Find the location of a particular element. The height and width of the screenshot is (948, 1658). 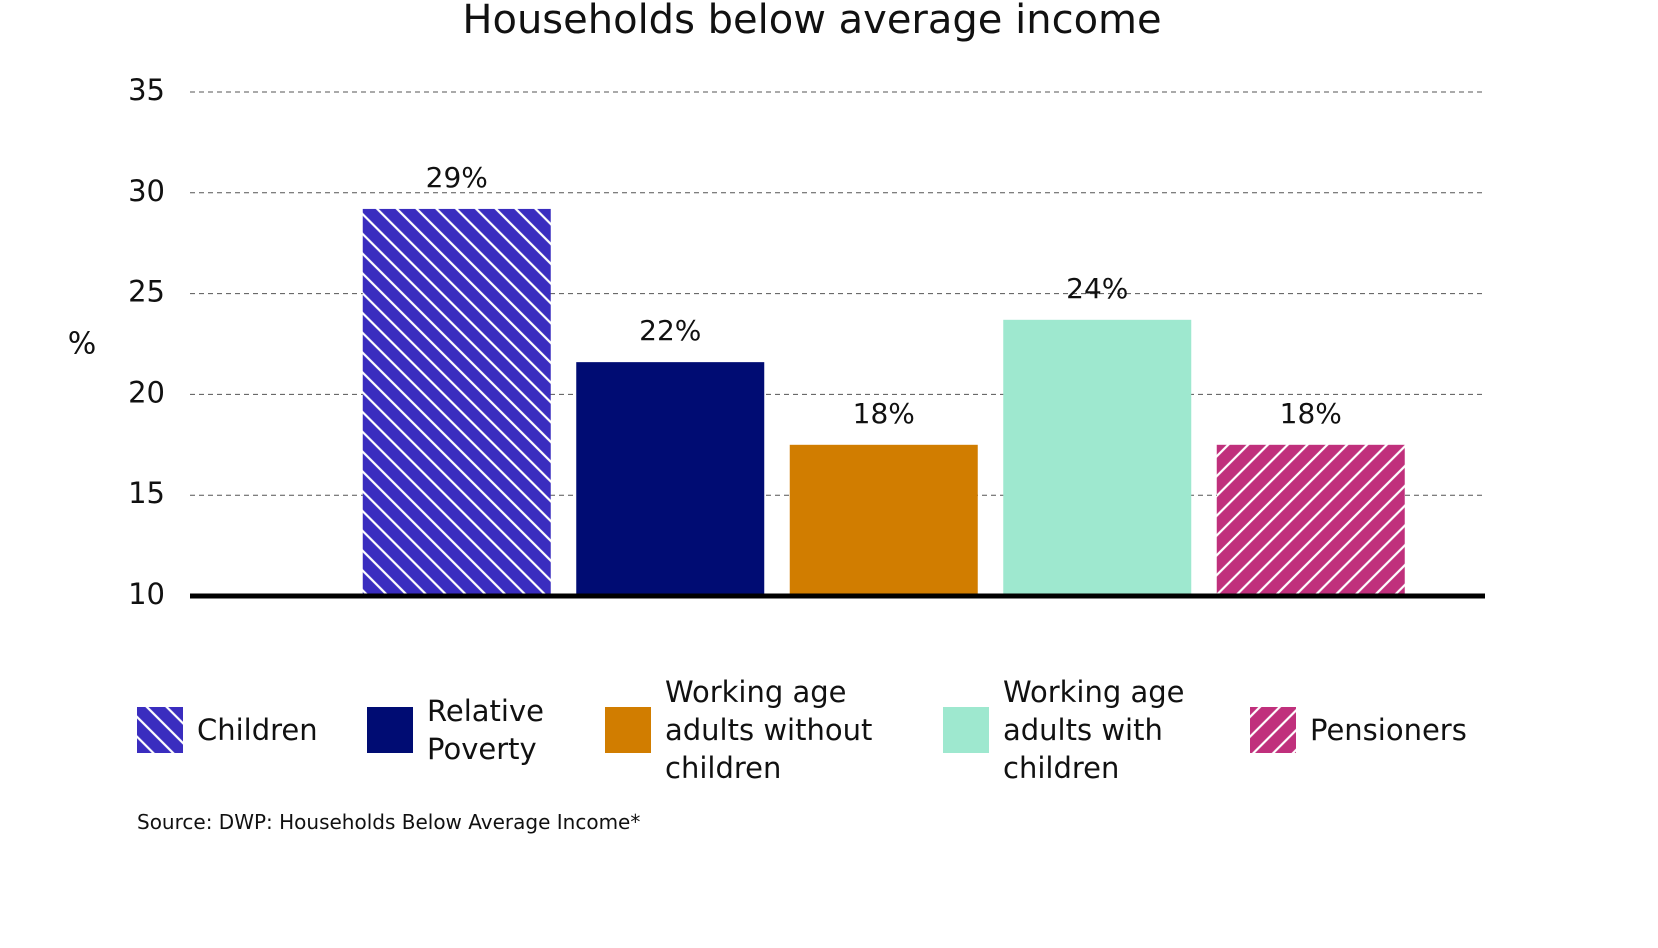

value-label: 22% is located at coordinates (670, 330).